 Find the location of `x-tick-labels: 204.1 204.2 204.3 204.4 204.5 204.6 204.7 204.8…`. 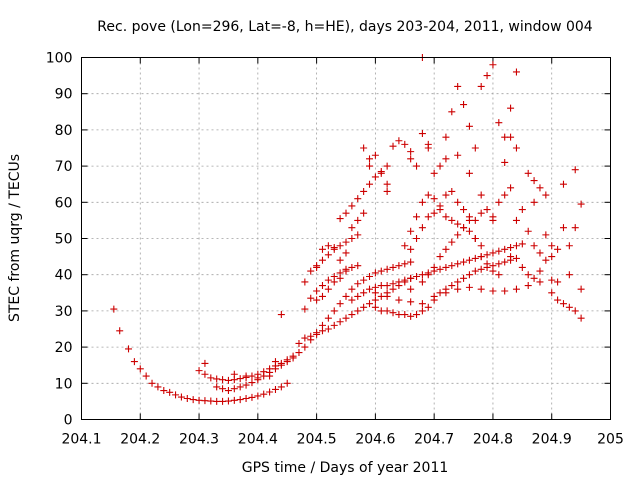

x-tick-labels: 204.1 204.2 204.3 204.4 204.5 204.6 204.7 204.8… is located at coordinates (342, 440).